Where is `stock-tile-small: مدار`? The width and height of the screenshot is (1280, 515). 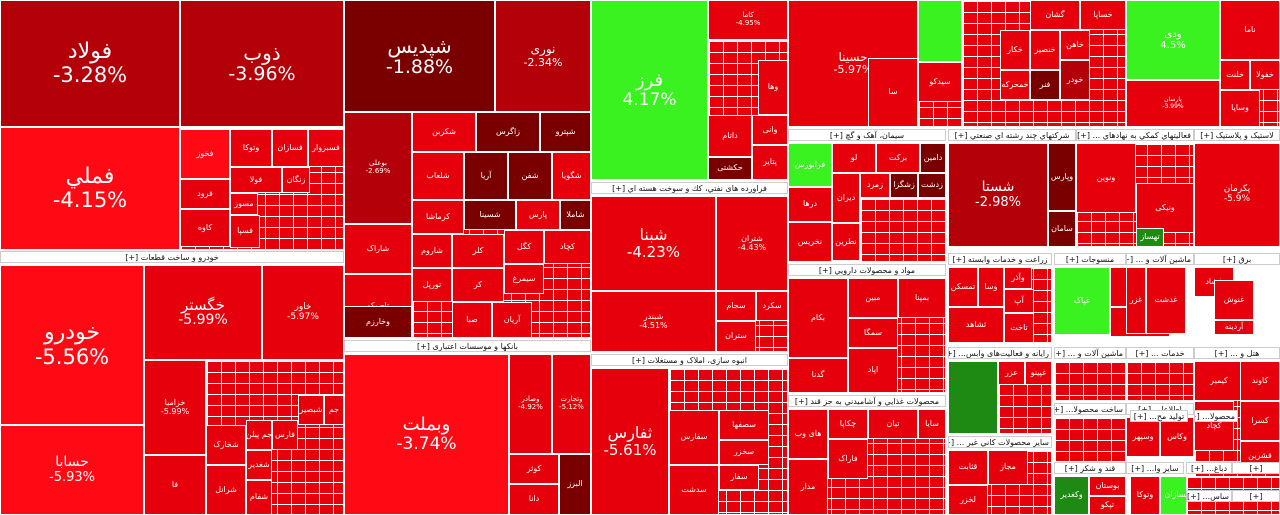 stock-tile-small: مدار is located at coordinates (808, 487).